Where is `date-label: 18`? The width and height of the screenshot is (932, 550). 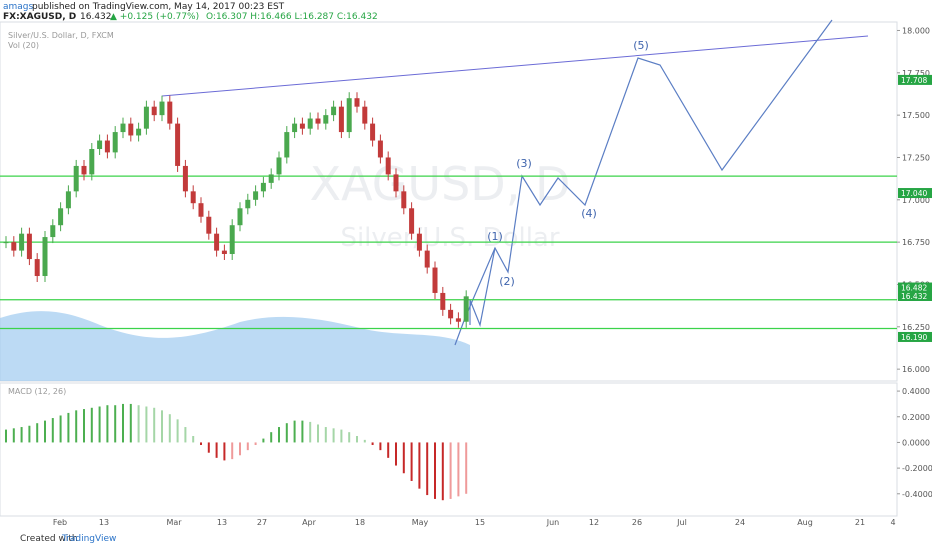 date-label: 18 is located at coordinates (360, 522).